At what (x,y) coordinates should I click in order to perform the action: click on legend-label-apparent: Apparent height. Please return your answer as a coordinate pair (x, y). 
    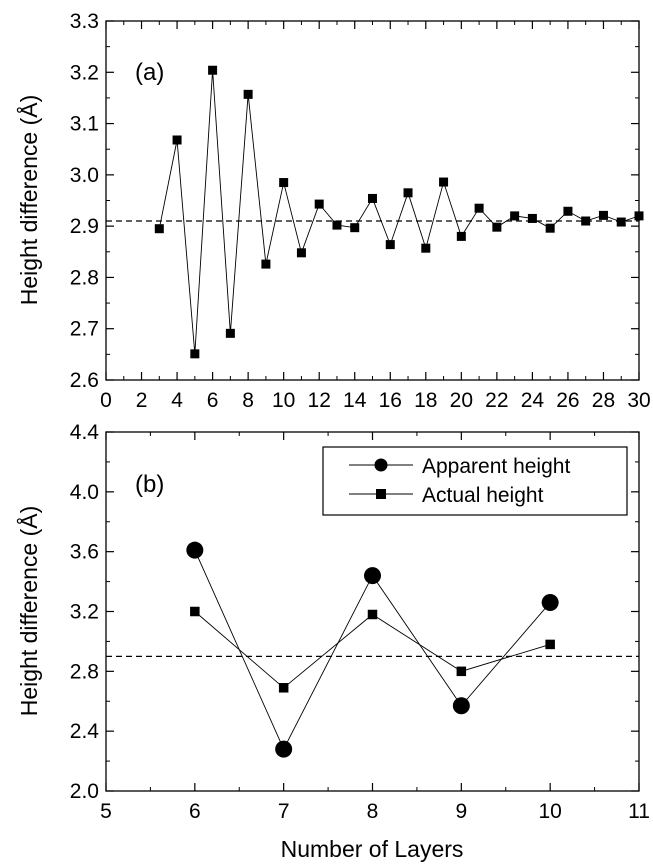
    Looking at the image, I should click on (496, 466).